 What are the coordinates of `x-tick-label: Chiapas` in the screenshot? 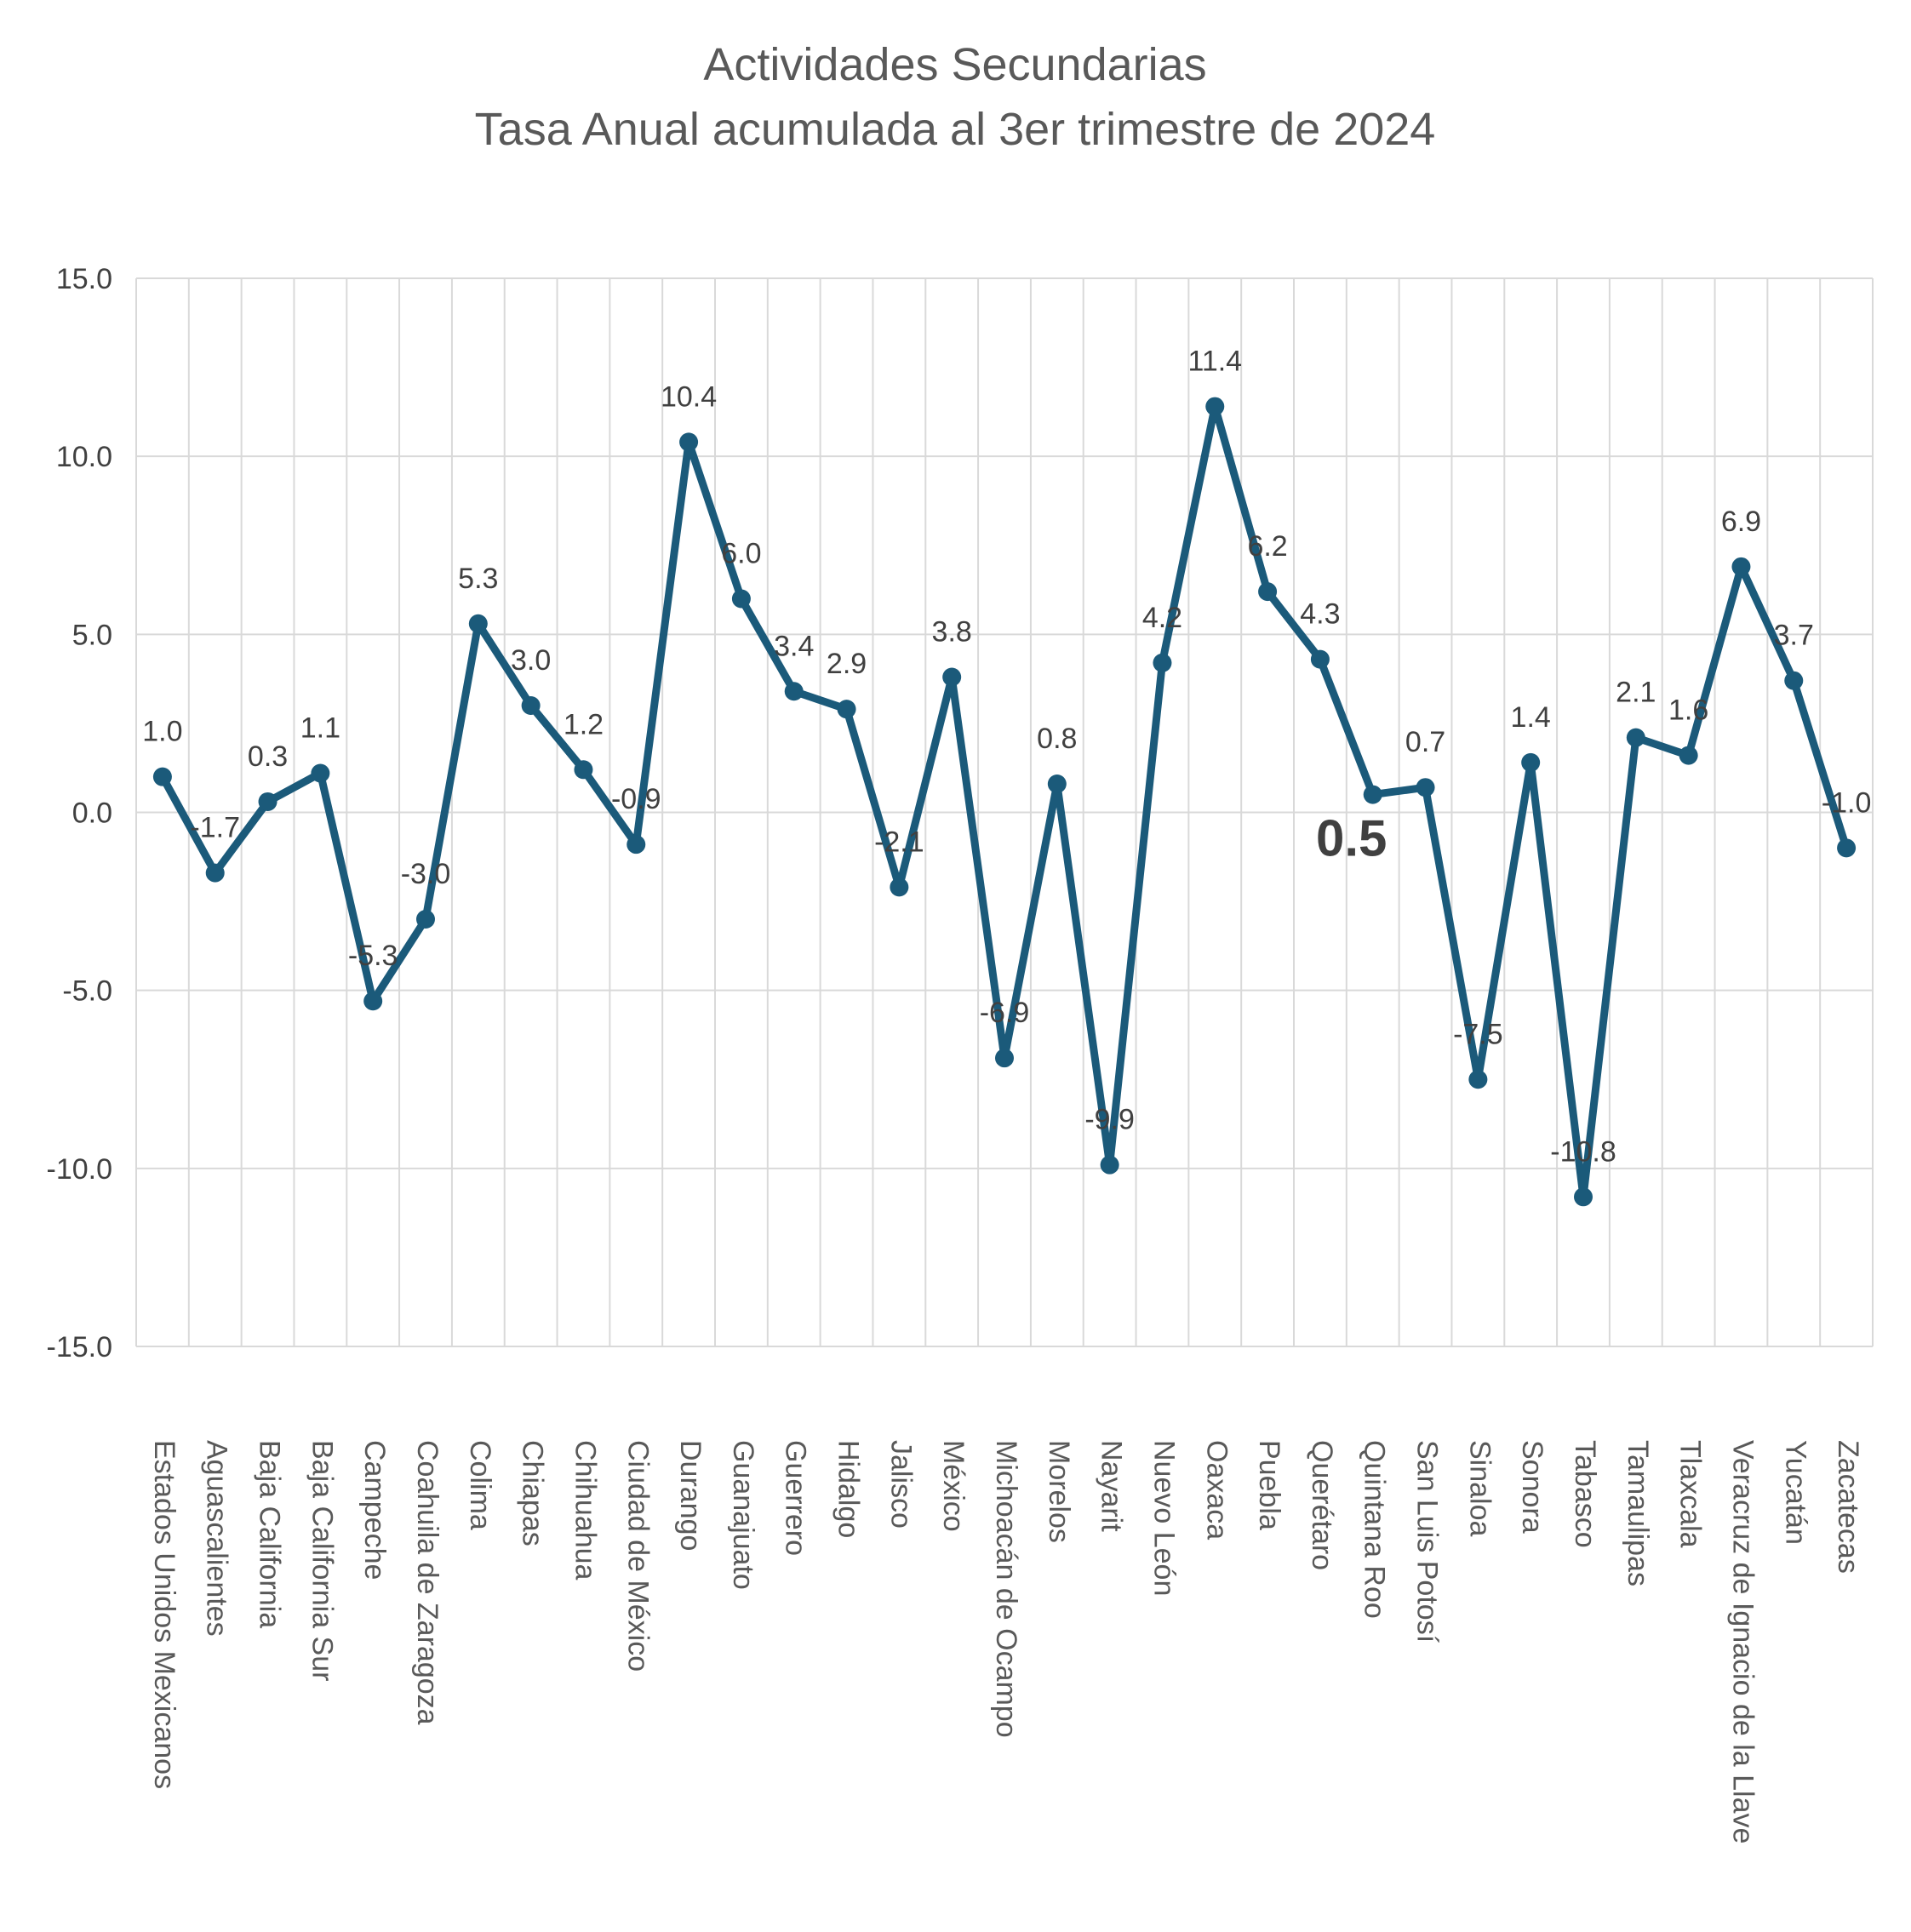 It's located at (533, 1493).